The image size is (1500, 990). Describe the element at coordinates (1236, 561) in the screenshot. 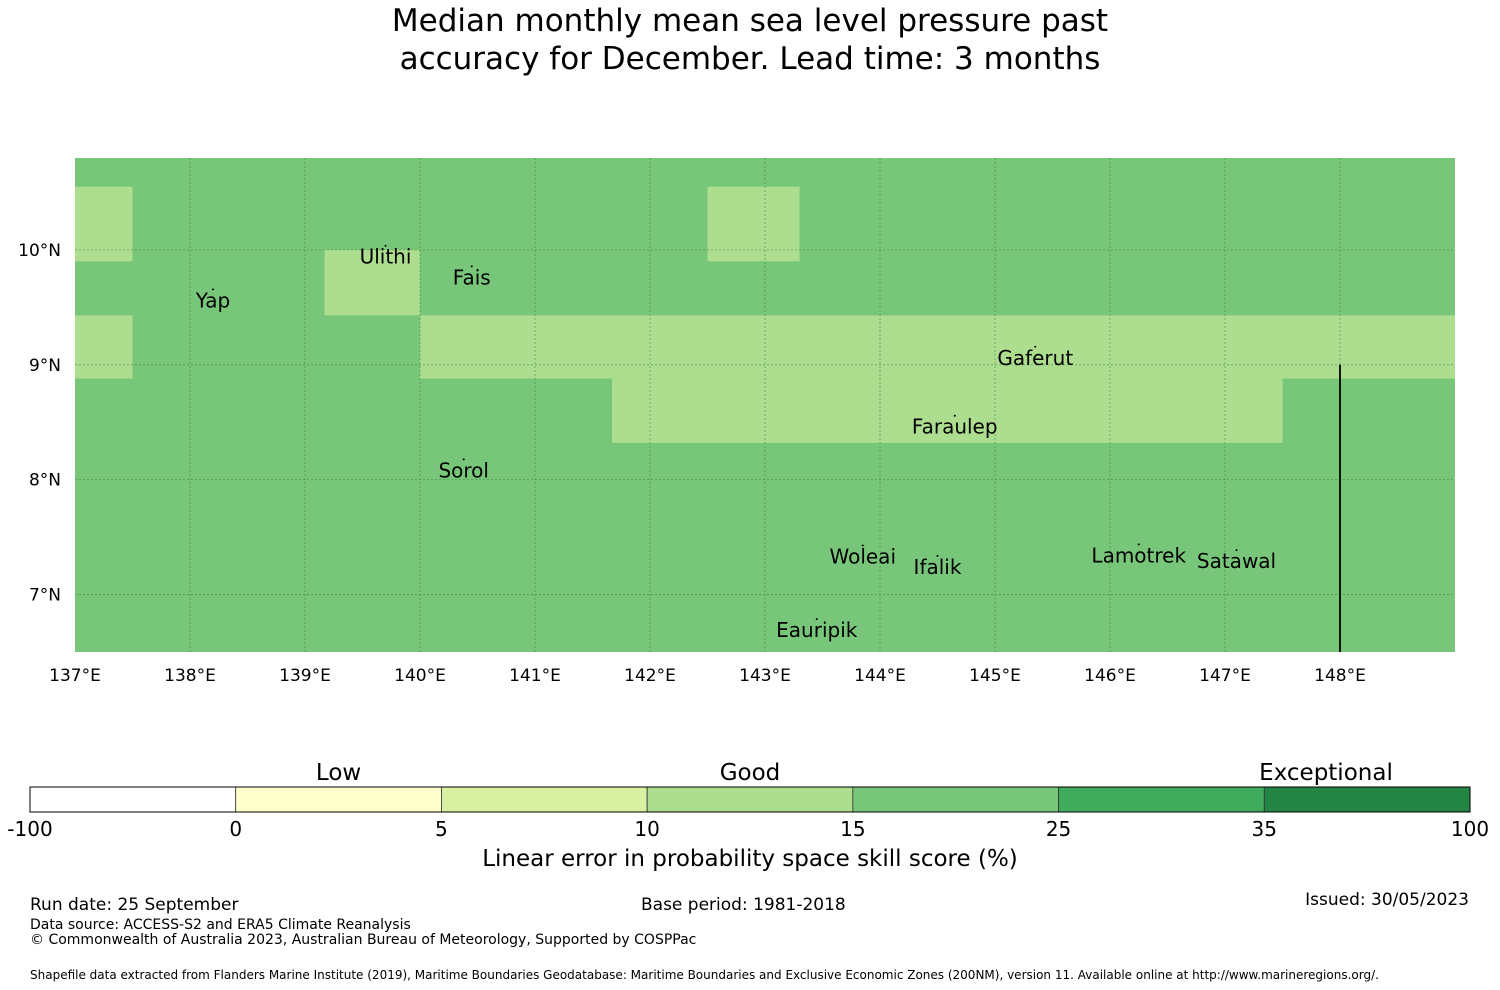

I see `place-label-satawal: Satawal` at that location.